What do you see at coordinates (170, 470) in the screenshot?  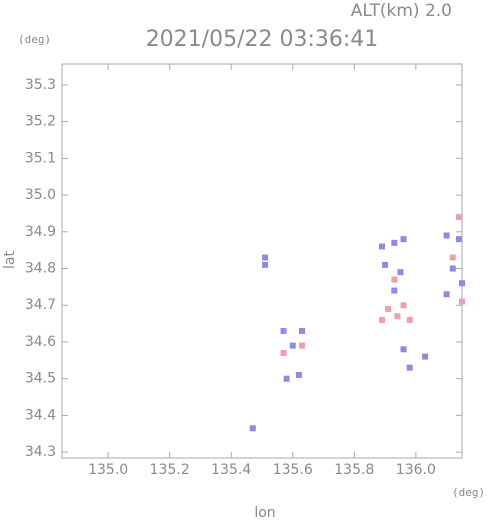 I see `x-tick-label: 135.2` at bounding box center [170, 470].